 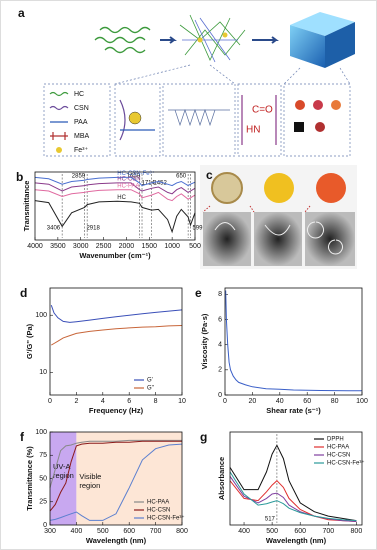 I want to click on legend-label: HC, so click(x=79, y=94).